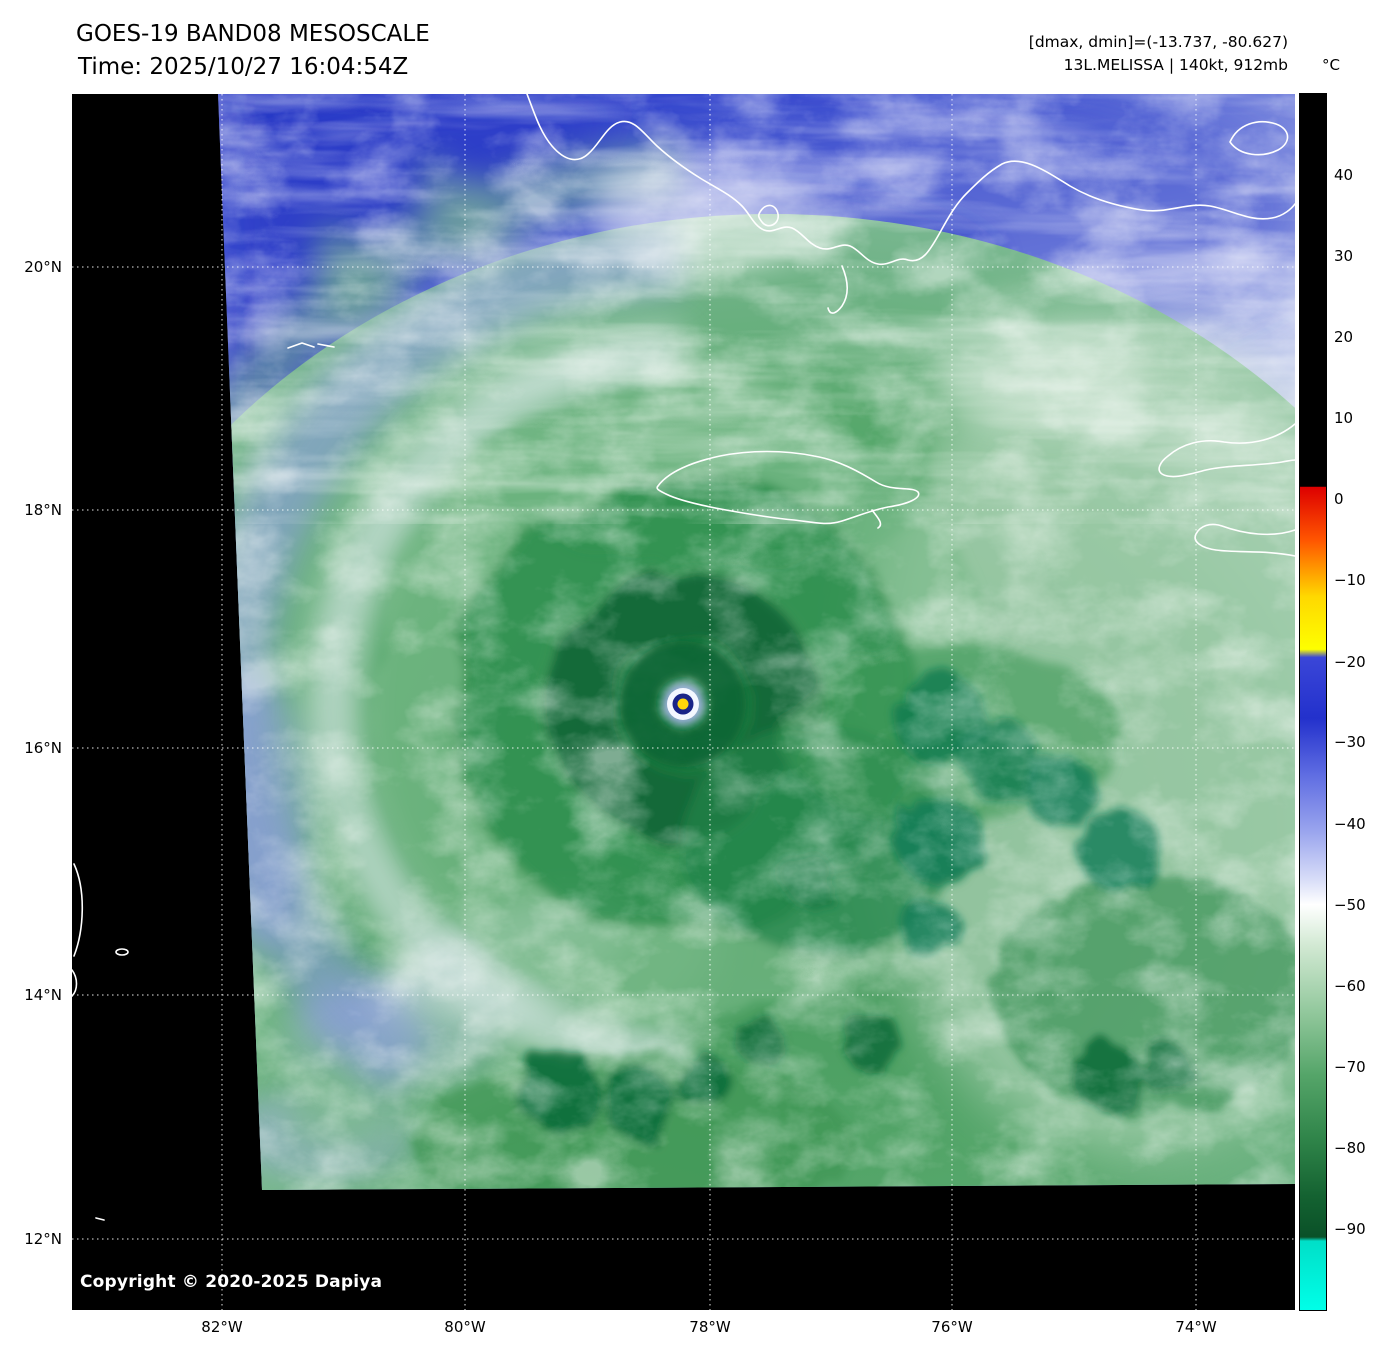  What do you see at coordinates (1339, 499) in the screenshot?
I see `colorbar-tick-label: 0` at bounding box center [1339, 499].